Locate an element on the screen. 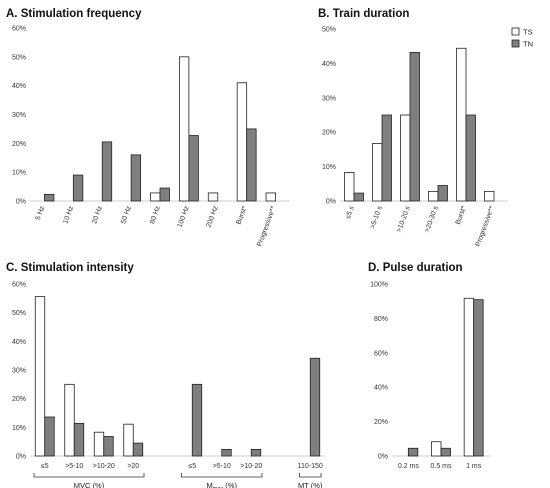 Image resolution: width=550 pixels, height=488 pixels. group-label-main: MVC (%) is located at coordinates (89, 484).